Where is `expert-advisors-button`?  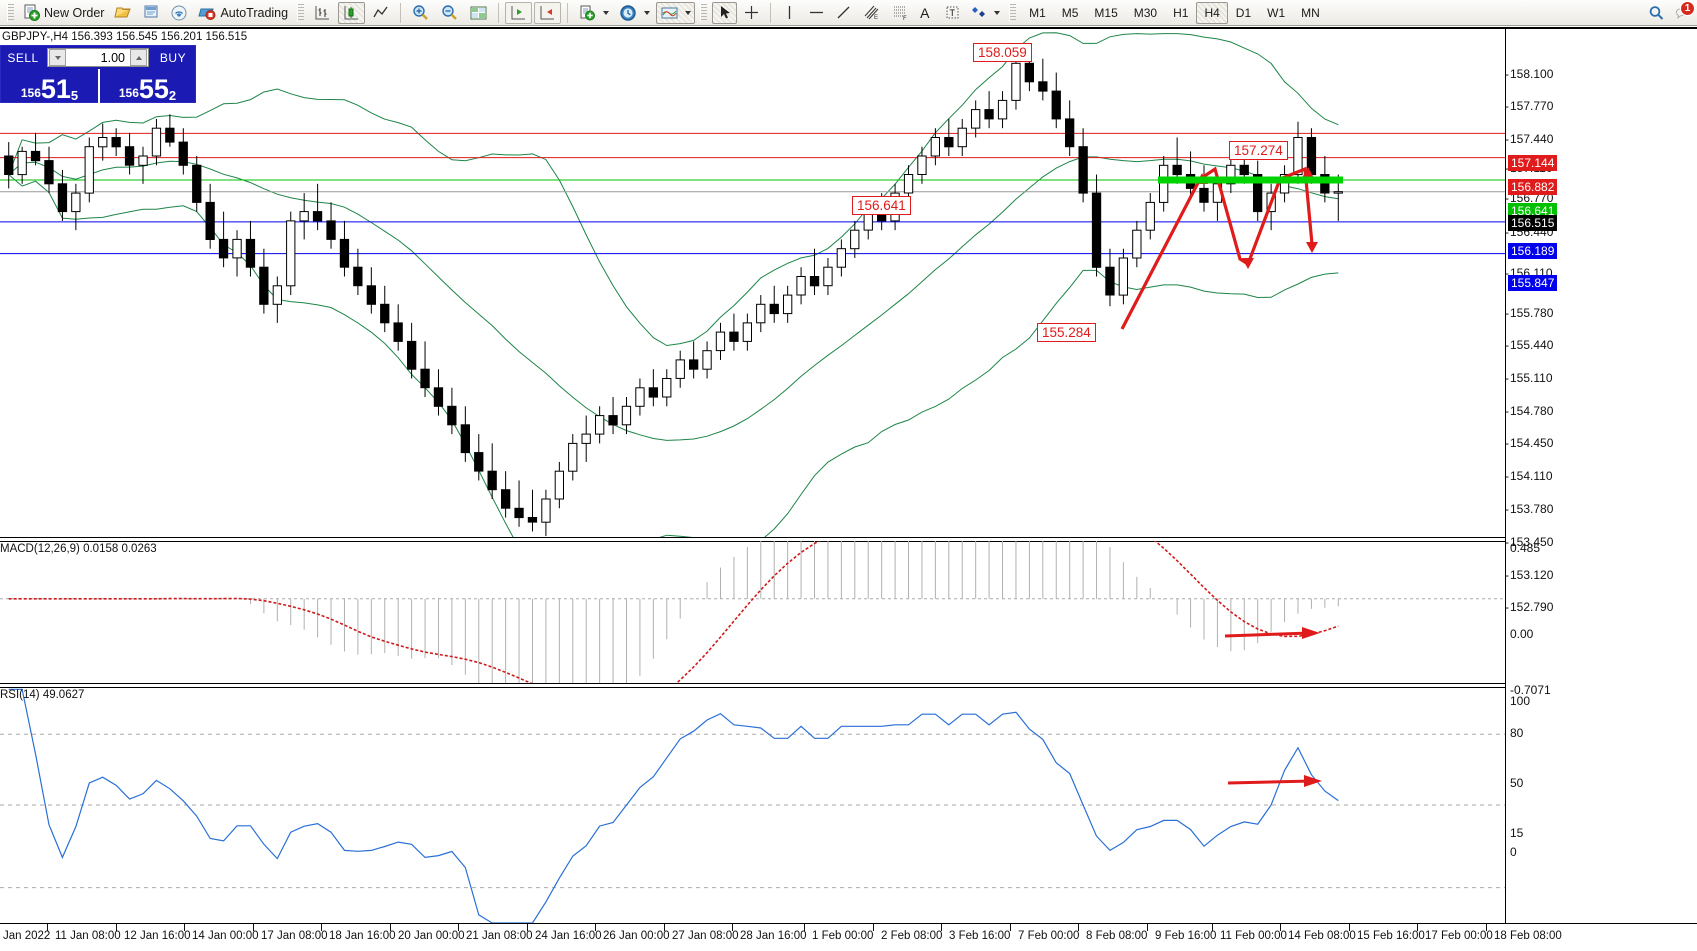 expert-advisors-button is located at coordinates (123, 13).